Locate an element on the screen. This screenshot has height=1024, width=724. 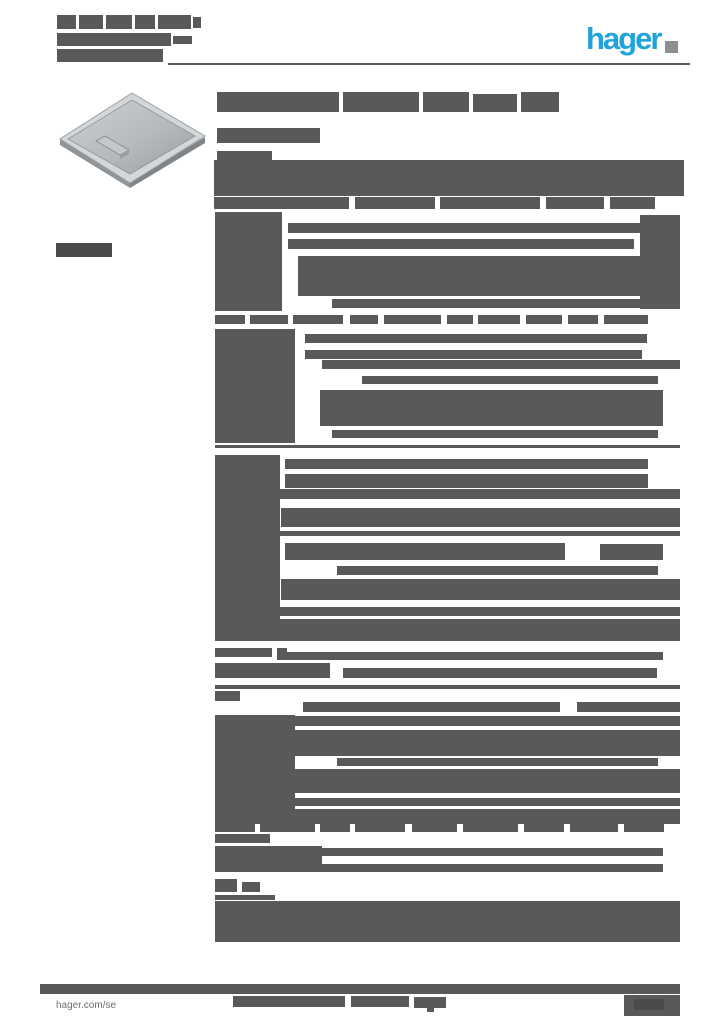
footer-band is located at coordinates (360, 989).